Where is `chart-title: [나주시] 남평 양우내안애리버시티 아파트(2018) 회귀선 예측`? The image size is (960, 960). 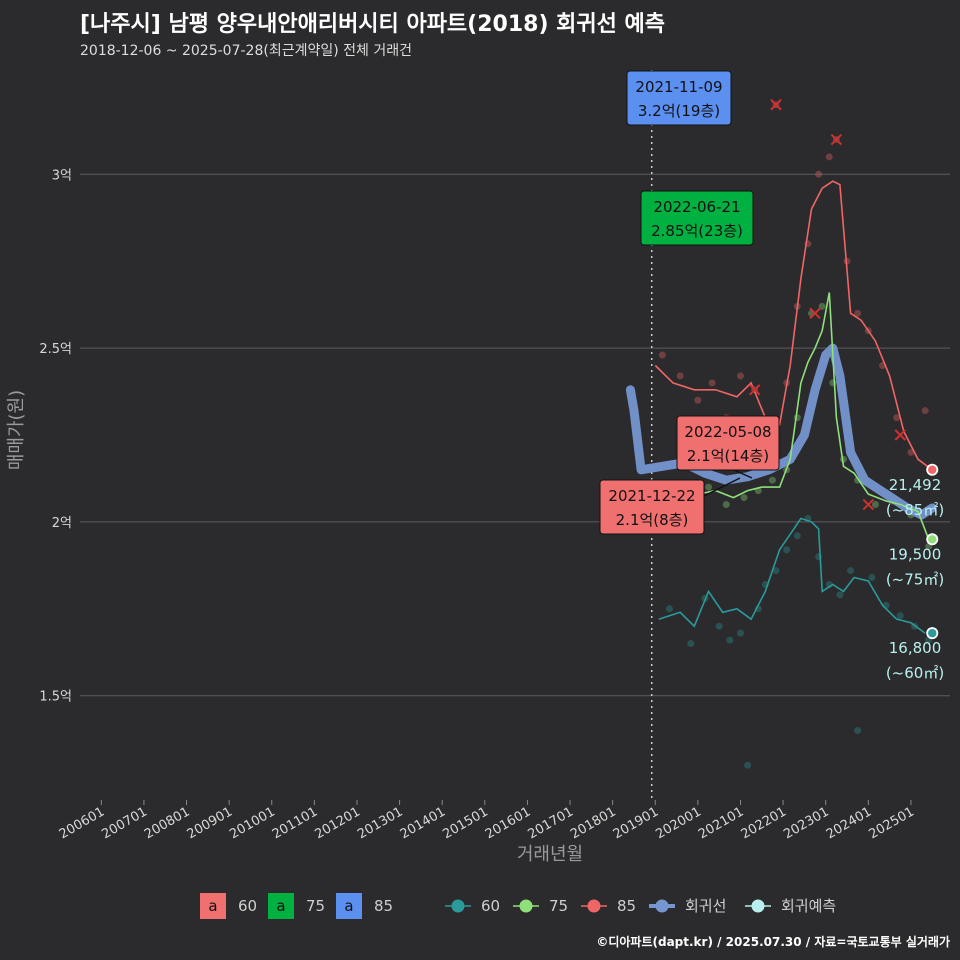
chart-title: [나주시] 남평 양우내안애리버시티 아파트(2018) 회귀선 예측 is located at coordinates (373, 24).